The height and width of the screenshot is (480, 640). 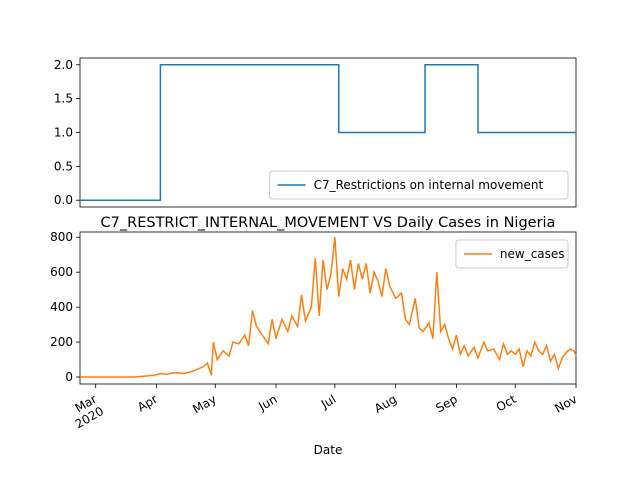 What do you see at coordinates (69, 377) in the screenshot?
I see `y-tick-label: 0` at bounding box center [69, 377].